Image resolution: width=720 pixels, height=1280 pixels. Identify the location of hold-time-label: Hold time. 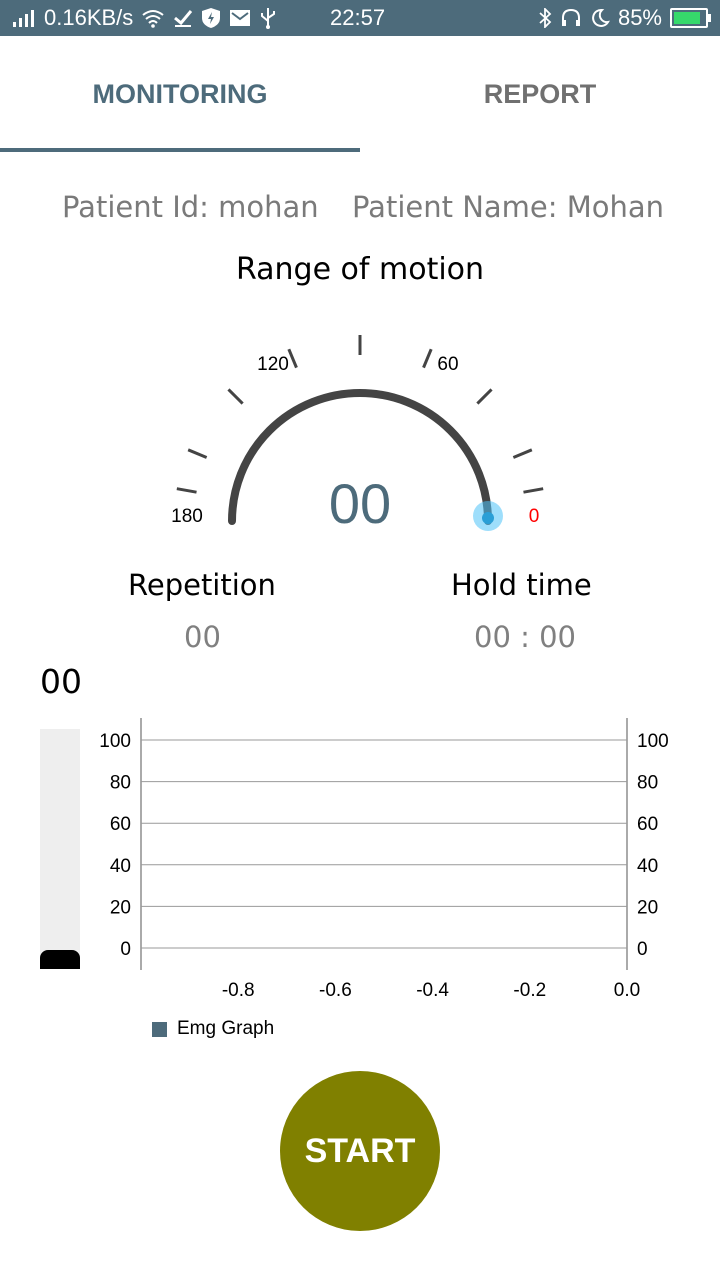
(521, 585).